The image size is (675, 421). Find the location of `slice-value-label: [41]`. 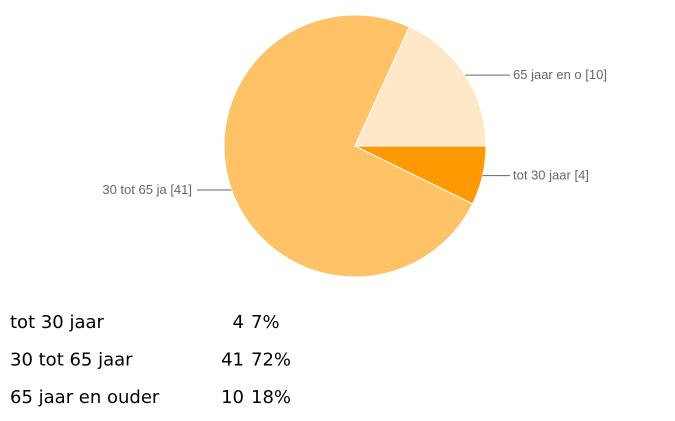

slice-value-label: [41] is located at coordinates (181, 189).